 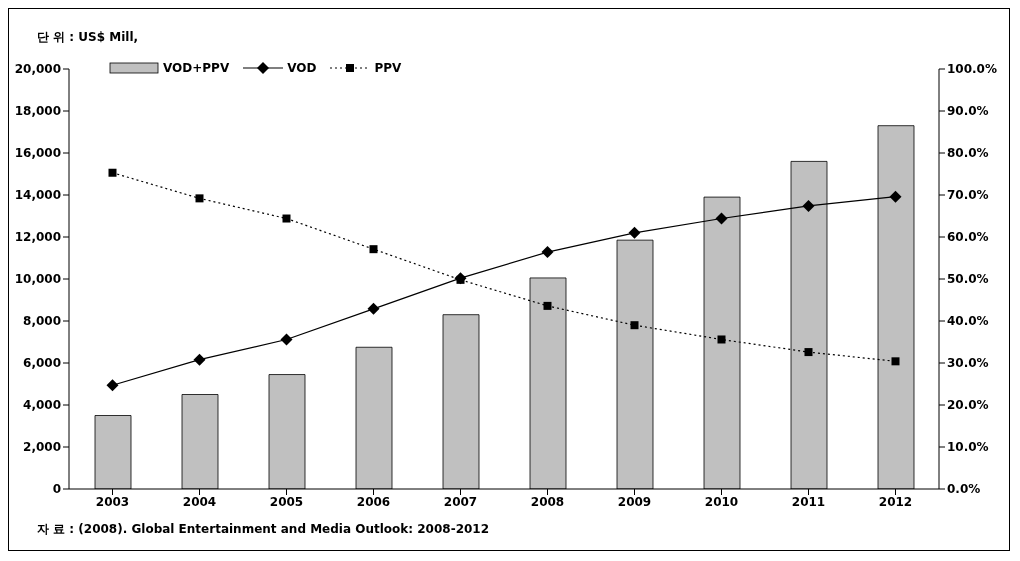 I want to click on y-tick-label: 20,000, so click(x=37, y=69).